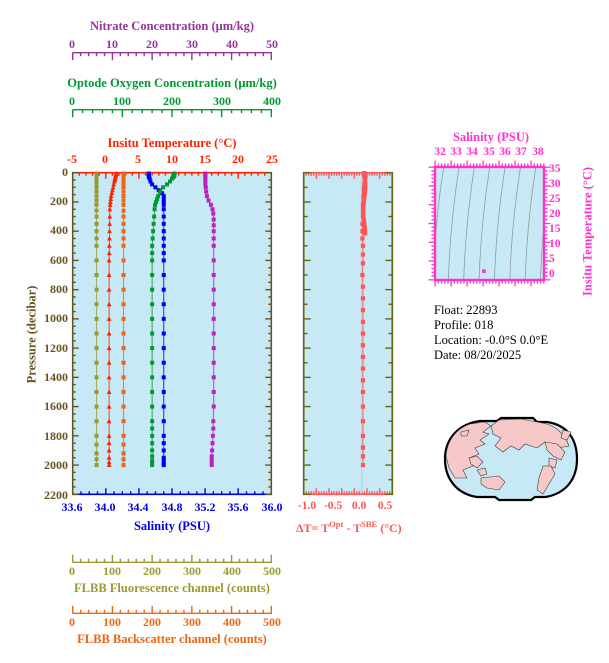 The height and width of the screenshot is (663, 609). Describe the element at coordinates (484, 271) in the screenshot. I see `ts-point-series` at that location.